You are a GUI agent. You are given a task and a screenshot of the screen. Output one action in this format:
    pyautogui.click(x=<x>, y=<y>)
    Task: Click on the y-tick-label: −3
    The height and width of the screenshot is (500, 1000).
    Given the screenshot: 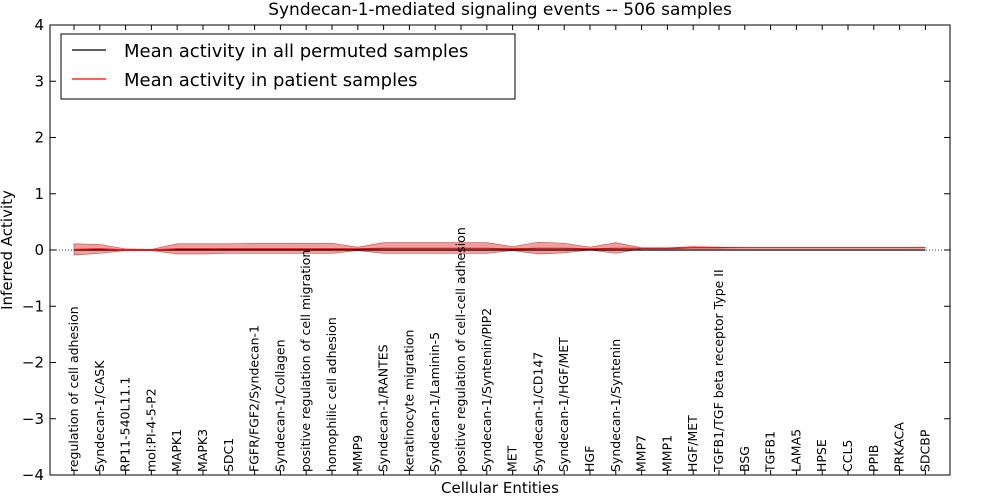 What is the action you would take?
    pyautogui.click(x=33, y=419)
    